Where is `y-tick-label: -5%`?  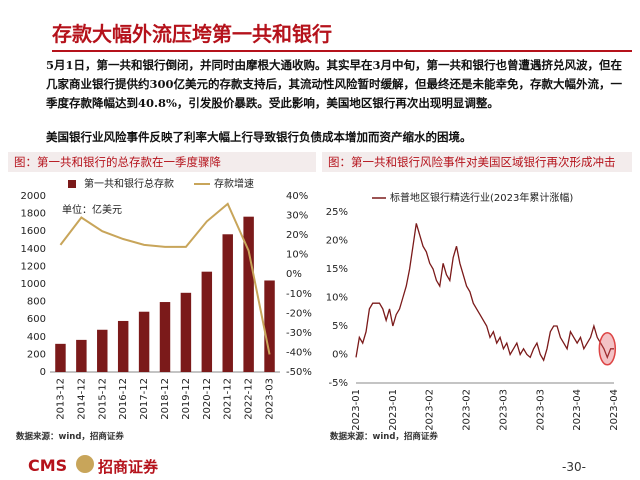 y-tick-label: -5% is located at coordinates (338, 383).